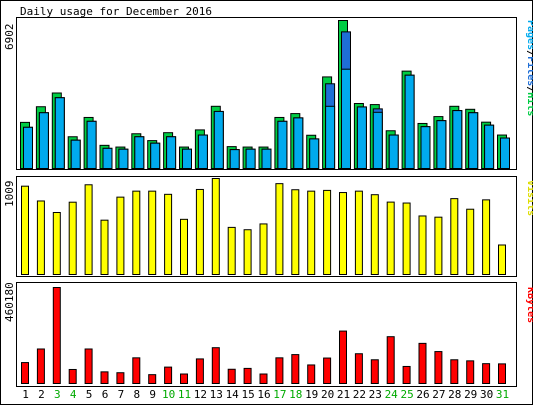  Describe the element at coordinates (375, 394) in the screenshot. I see `day-label-23: 23` at that location.